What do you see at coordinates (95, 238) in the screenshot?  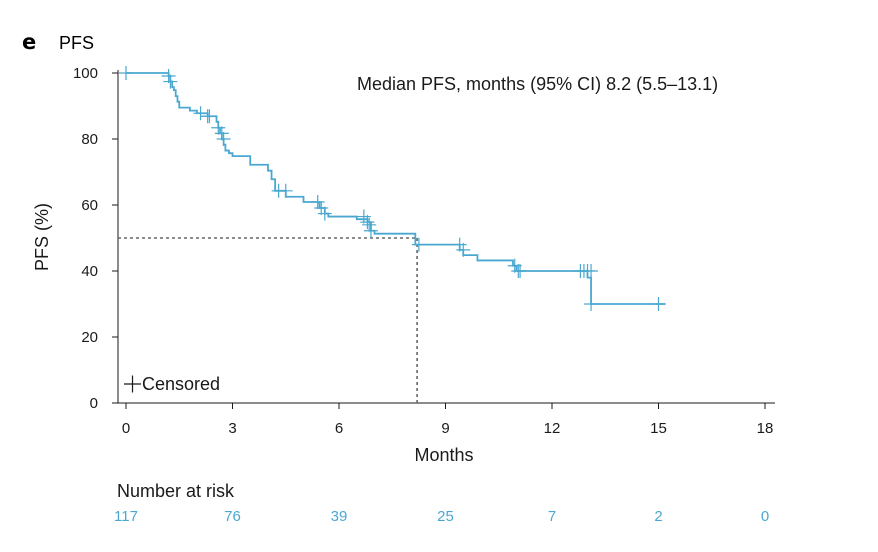 I see `y-ticks: 0 20 40 60 80 100` at bounding box center [95, 238].